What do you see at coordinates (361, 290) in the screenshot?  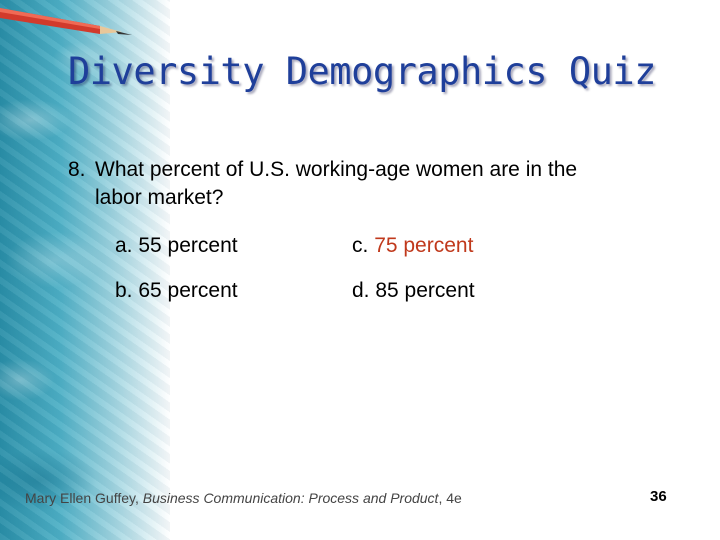 I see `answer-d-letter: d.` at bounding box center [361, 290].